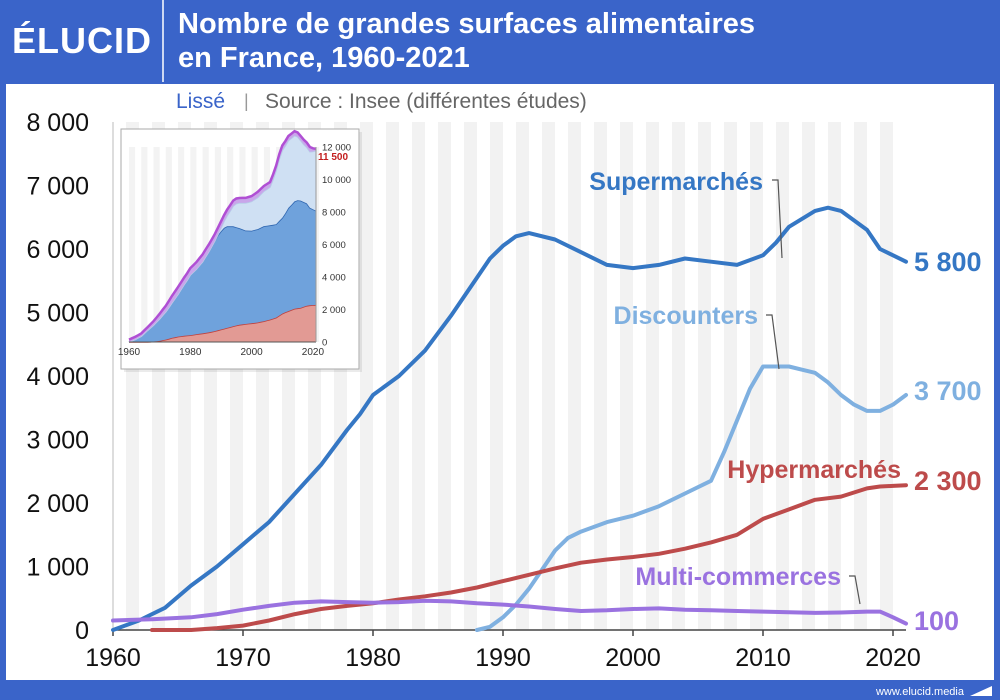 Image resolution: width=1000 pixels, height=700 pixels. Describe the element at coordinates (243, 658) in the screenshot. I see `x-tick-label: 1970` at that location.